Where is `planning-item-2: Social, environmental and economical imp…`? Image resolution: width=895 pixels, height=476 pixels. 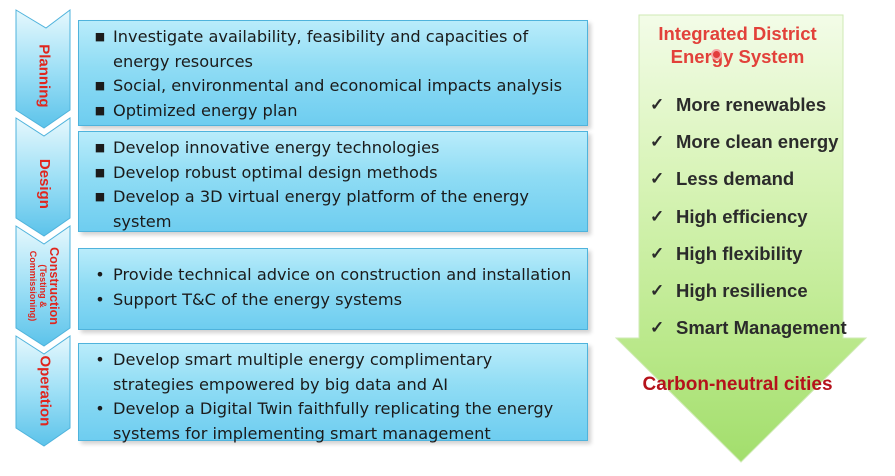 planning-item-2: Social, environmental and economical imp… is located at coordinates (338, 85).